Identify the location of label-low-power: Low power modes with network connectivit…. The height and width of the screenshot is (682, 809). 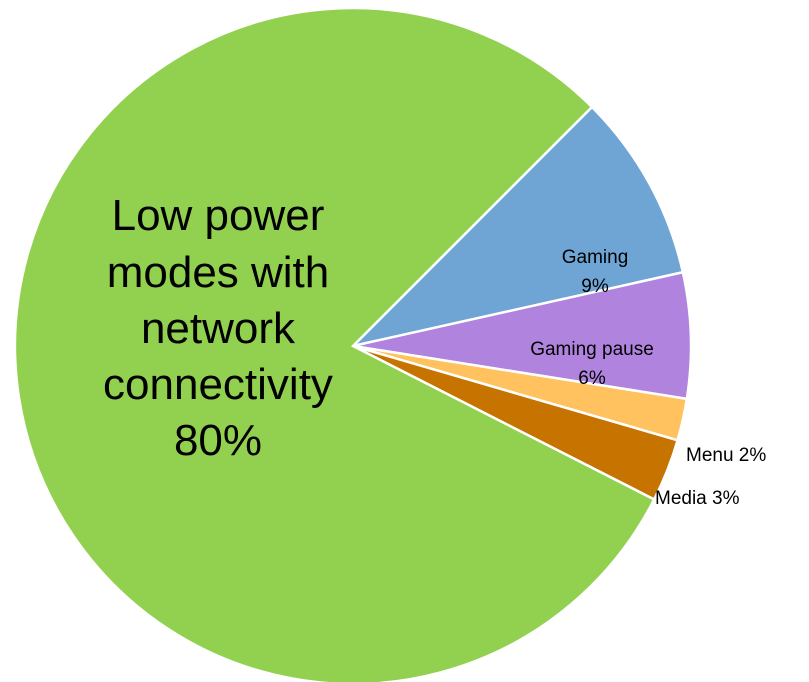
(218, 328).